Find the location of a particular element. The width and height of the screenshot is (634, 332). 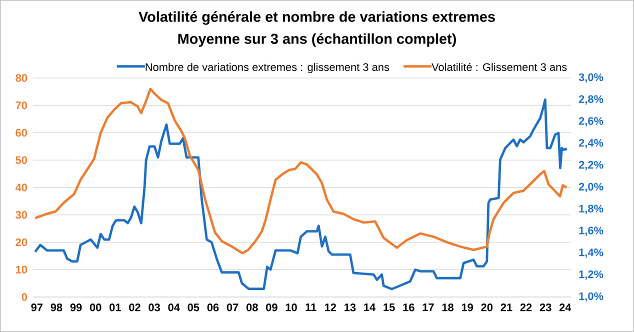

chart-title: Volatilité générale et nombre de variations extremes is located at coordinates (316, 18).